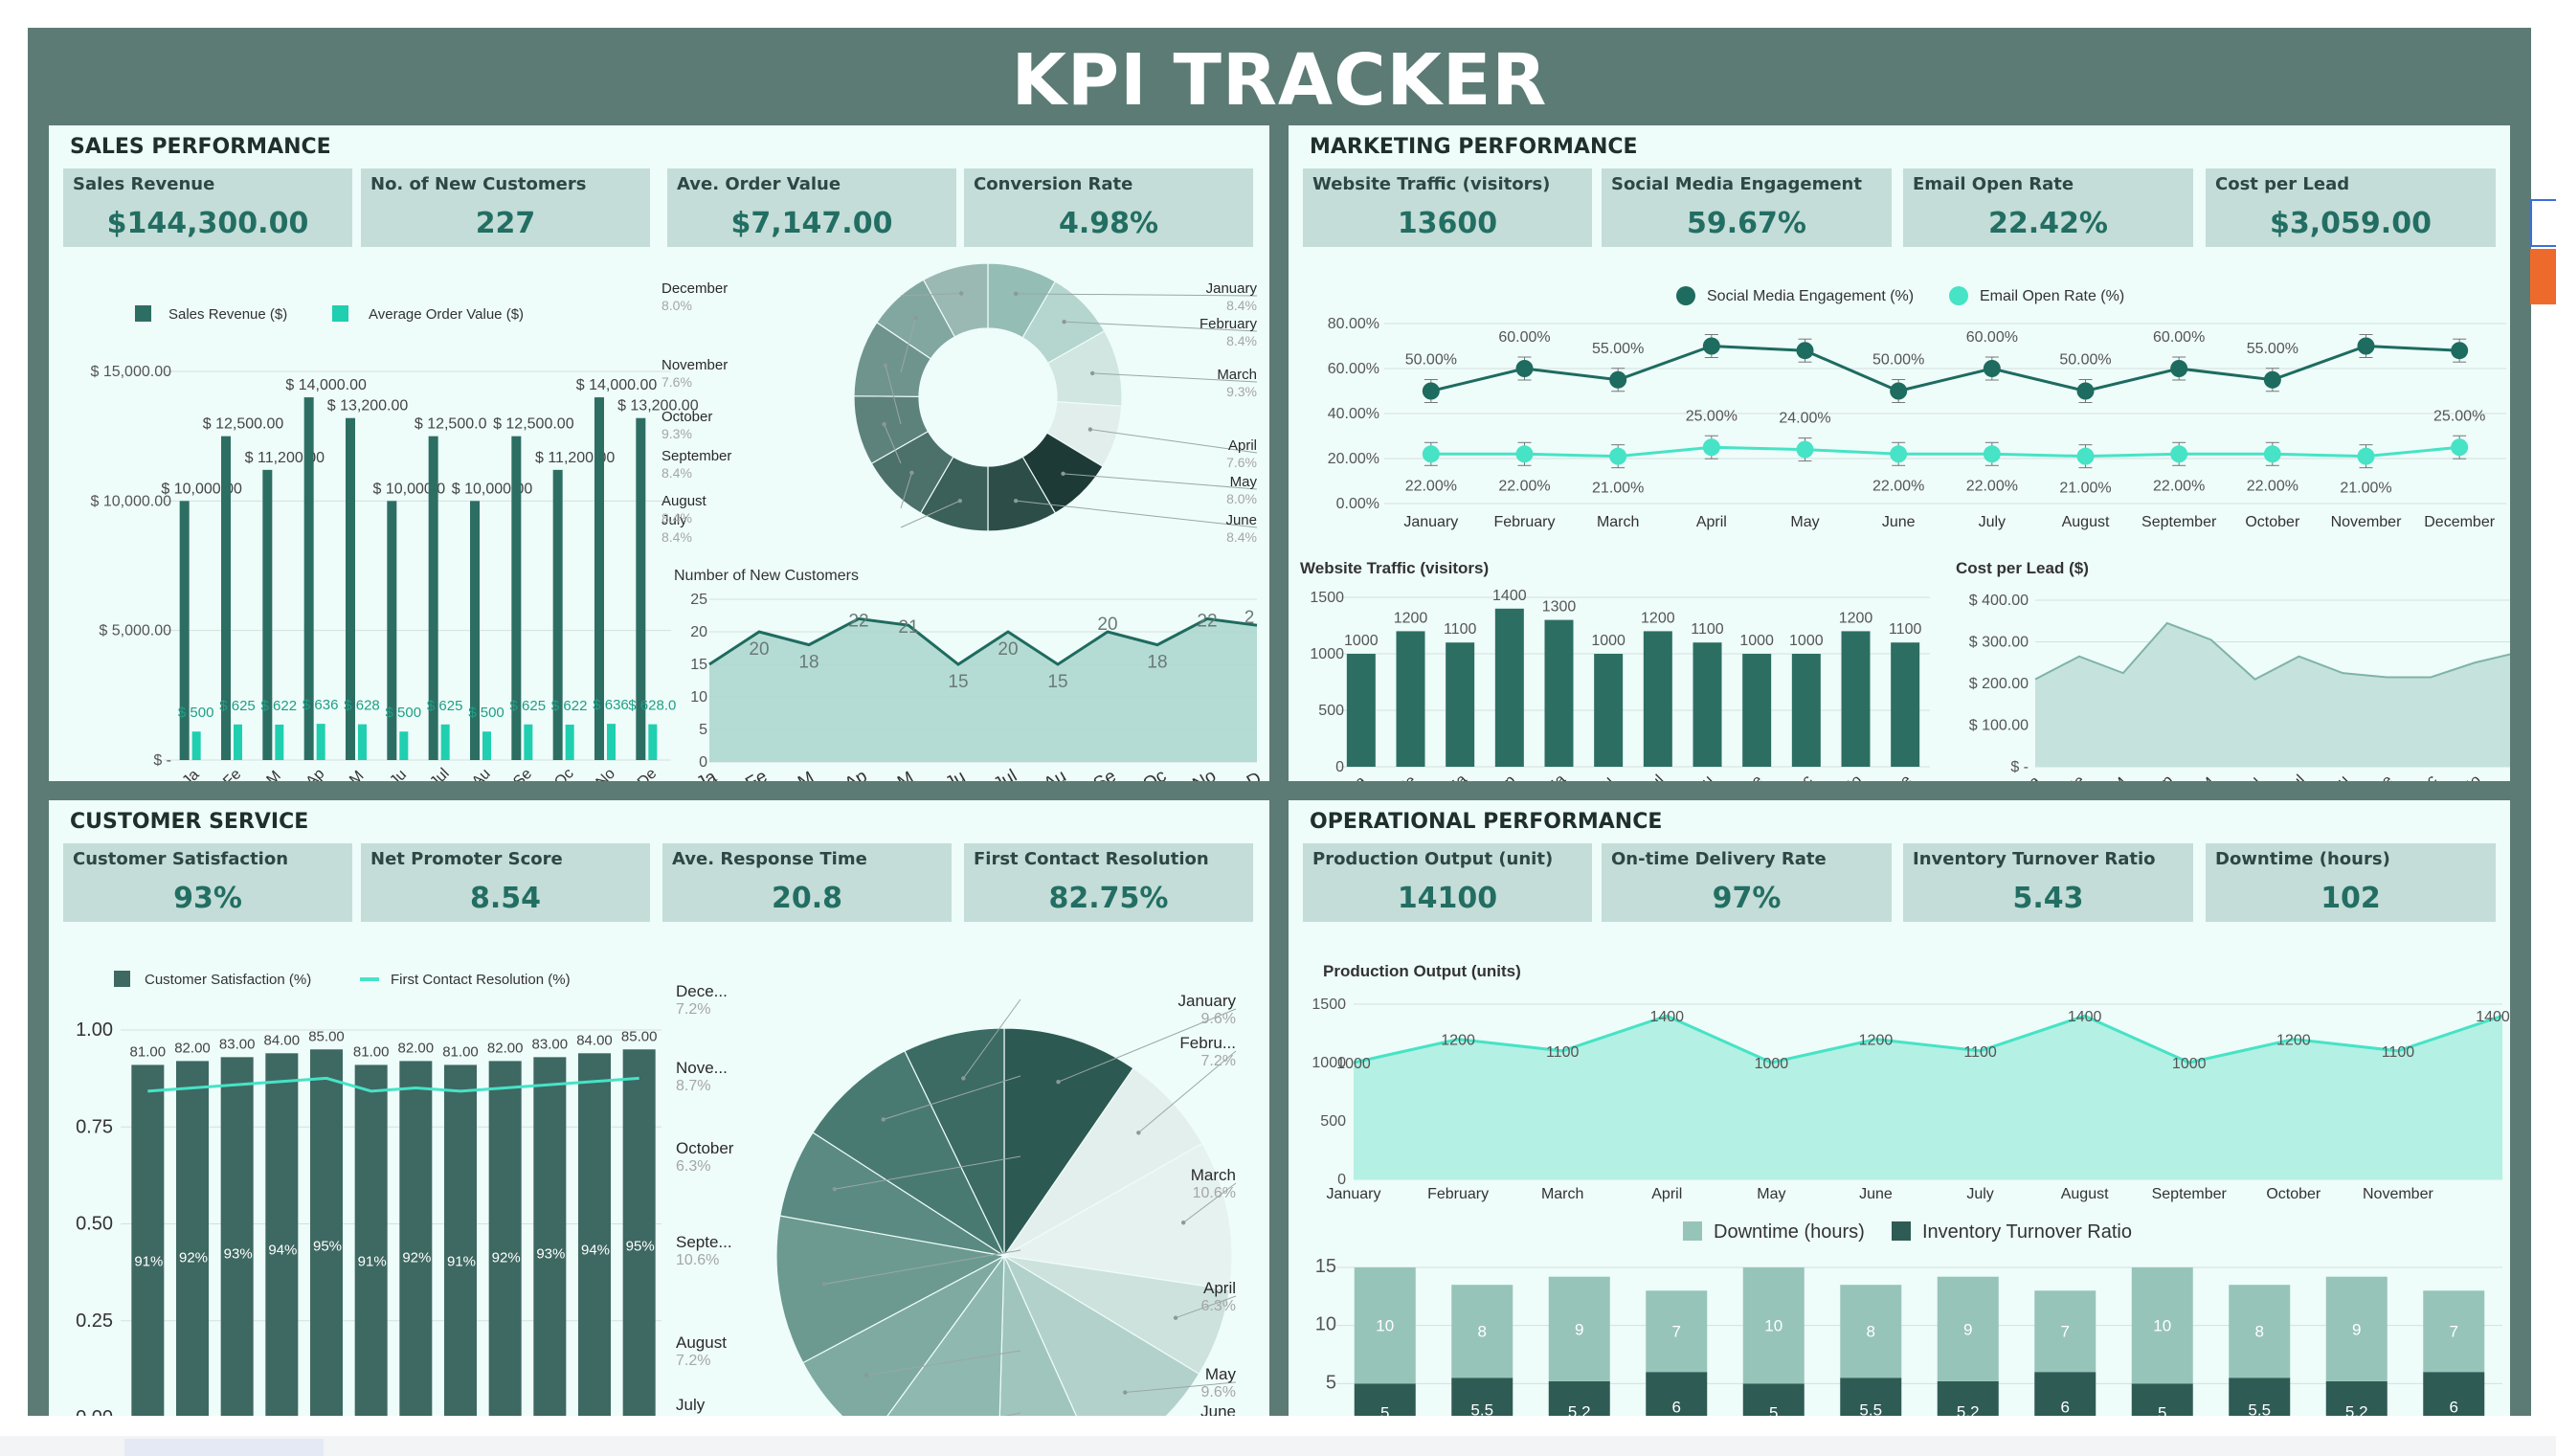  What do you see at coordinates (1747, 207) in the screenshot?
I see `kpi-card: Social Media Engagement 59.67%` at bounding box center [1747, 207].